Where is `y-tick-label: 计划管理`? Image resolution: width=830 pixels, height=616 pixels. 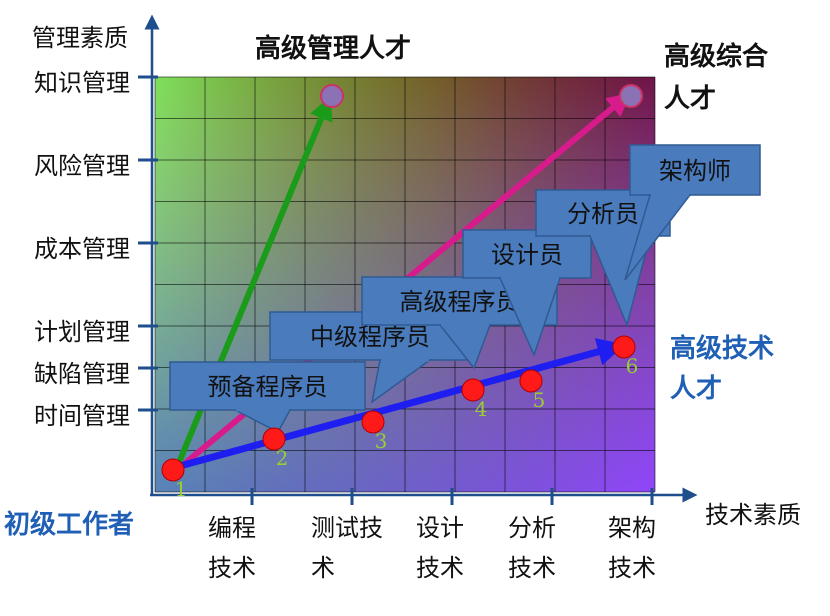
y-tick-label: 计划管理 is located at coordinates (82, 332).